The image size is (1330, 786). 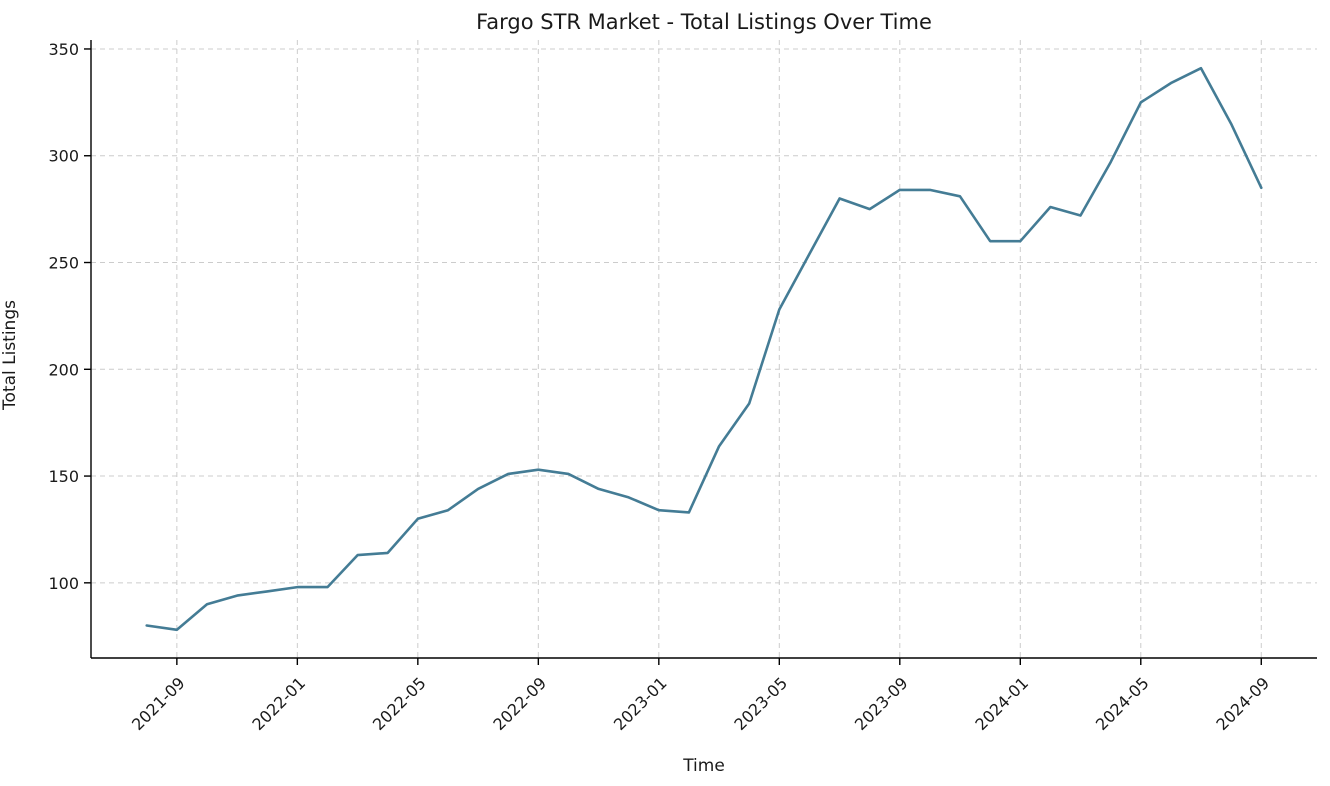 What do you see at coordinates (158, 703) in the screenshot?
I see `x-tick-label: 2021-09` at bounding box center [158, 703].